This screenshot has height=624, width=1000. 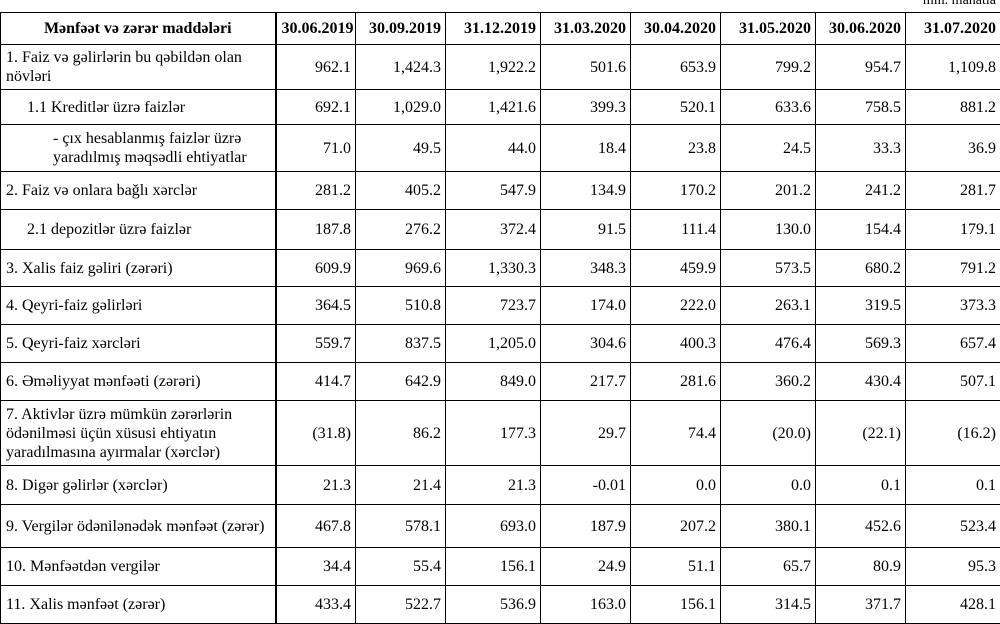 What do you see at coordinates (952, 526) in the screenshot?
I see `cell-value: 523.4` at bounding box center [952, 526].